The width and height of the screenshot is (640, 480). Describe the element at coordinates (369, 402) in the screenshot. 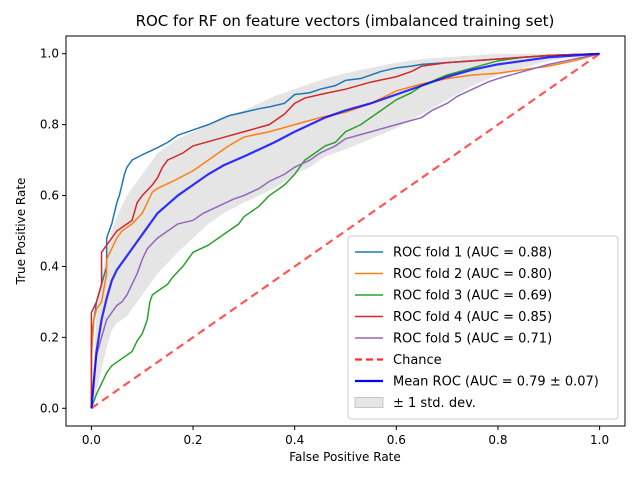

I see `legend-swatch` at that location.